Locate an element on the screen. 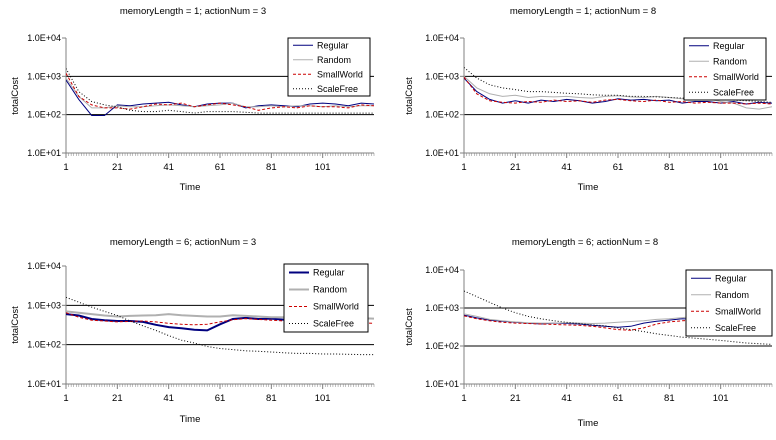  chart-title: memoryLength = 1; actionNum = 8 is located at coordinates (583, 11).